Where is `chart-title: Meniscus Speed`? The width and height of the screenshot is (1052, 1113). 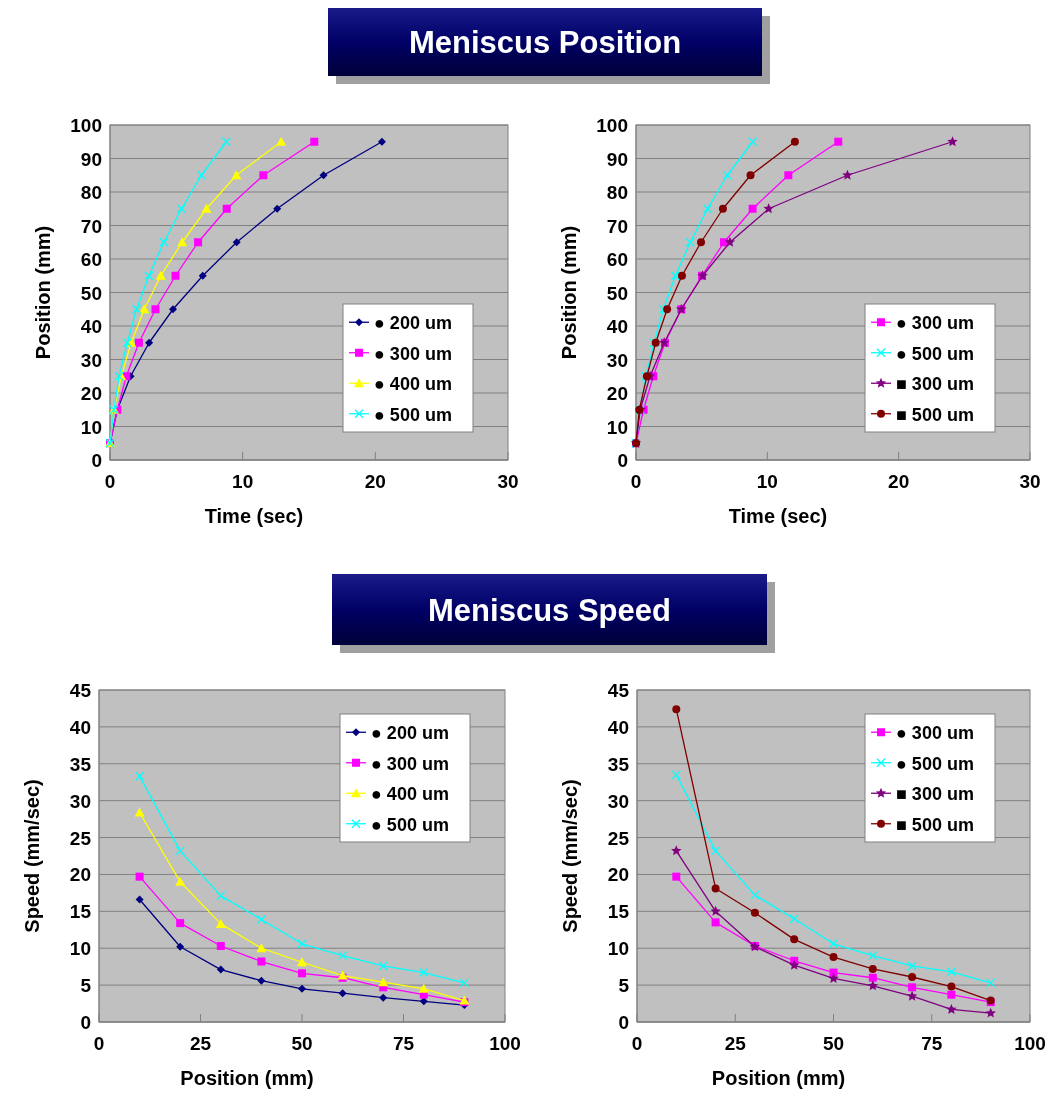 chart-title: Meniscus Speed is located at coordinates (549, 610).